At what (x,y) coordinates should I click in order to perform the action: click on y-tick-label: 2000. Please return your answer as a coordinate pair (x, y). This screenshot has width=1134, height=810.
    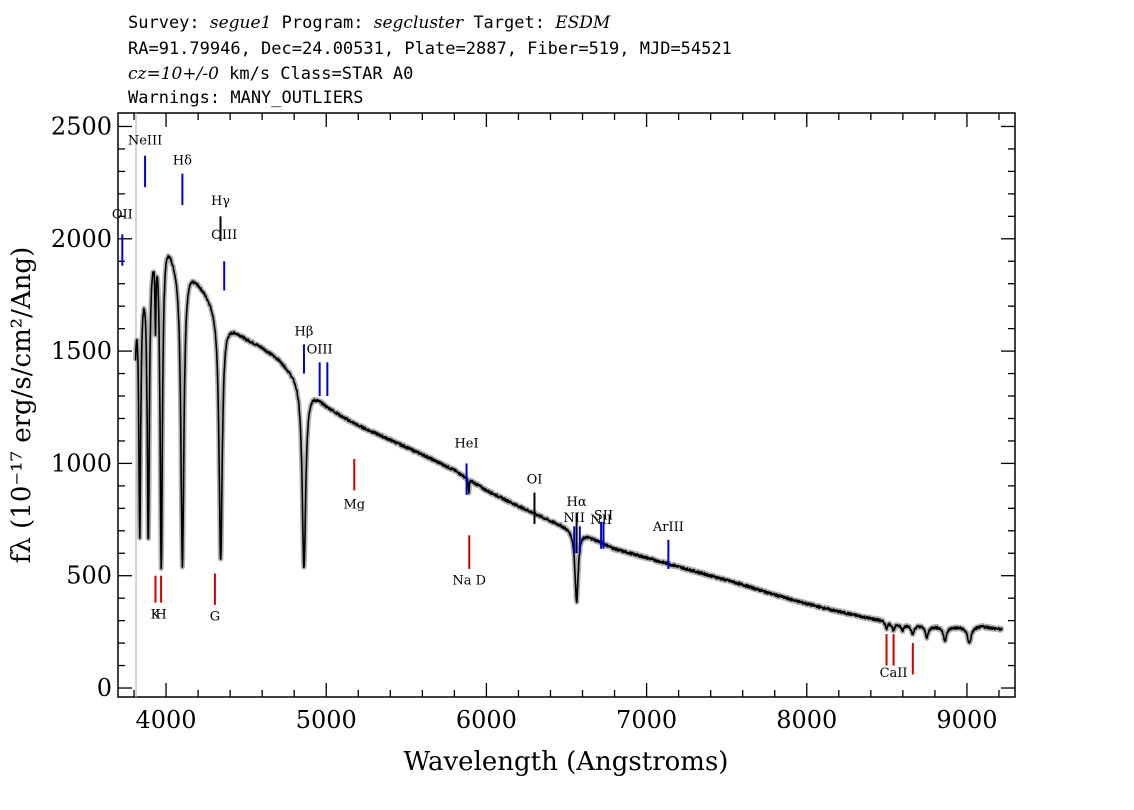
    Looking at the image, I should click on (81, 239).